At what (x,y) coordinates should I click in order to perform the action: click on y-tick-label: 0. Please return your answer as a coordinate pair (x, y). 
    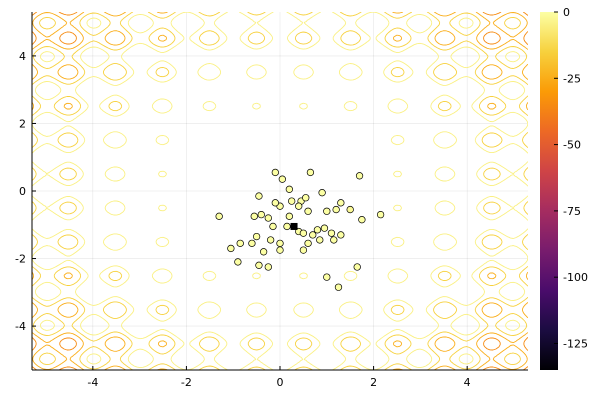
    Looking at the image, I should click on (22, 191).